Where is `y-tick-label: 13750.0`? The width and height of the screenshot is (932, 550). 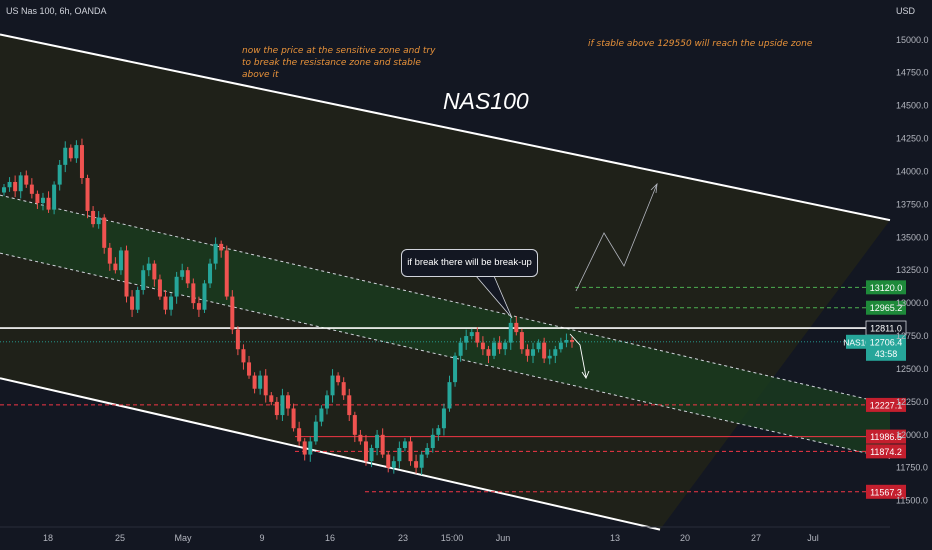
y-tick-label: 13750.0 is located at coordinates (912, 204).